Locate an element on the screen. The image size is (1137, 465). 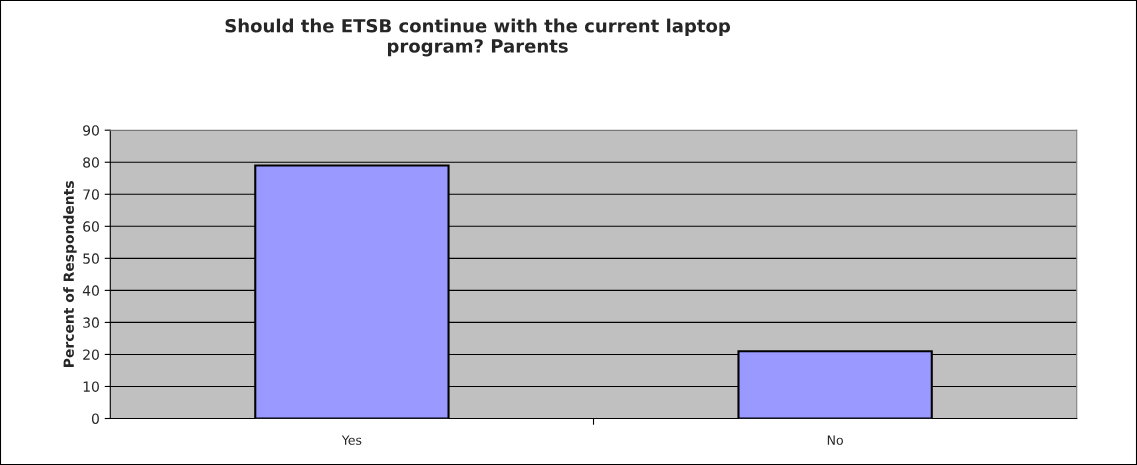
y-tick-label: 90 is located at coordinates (91, 130).